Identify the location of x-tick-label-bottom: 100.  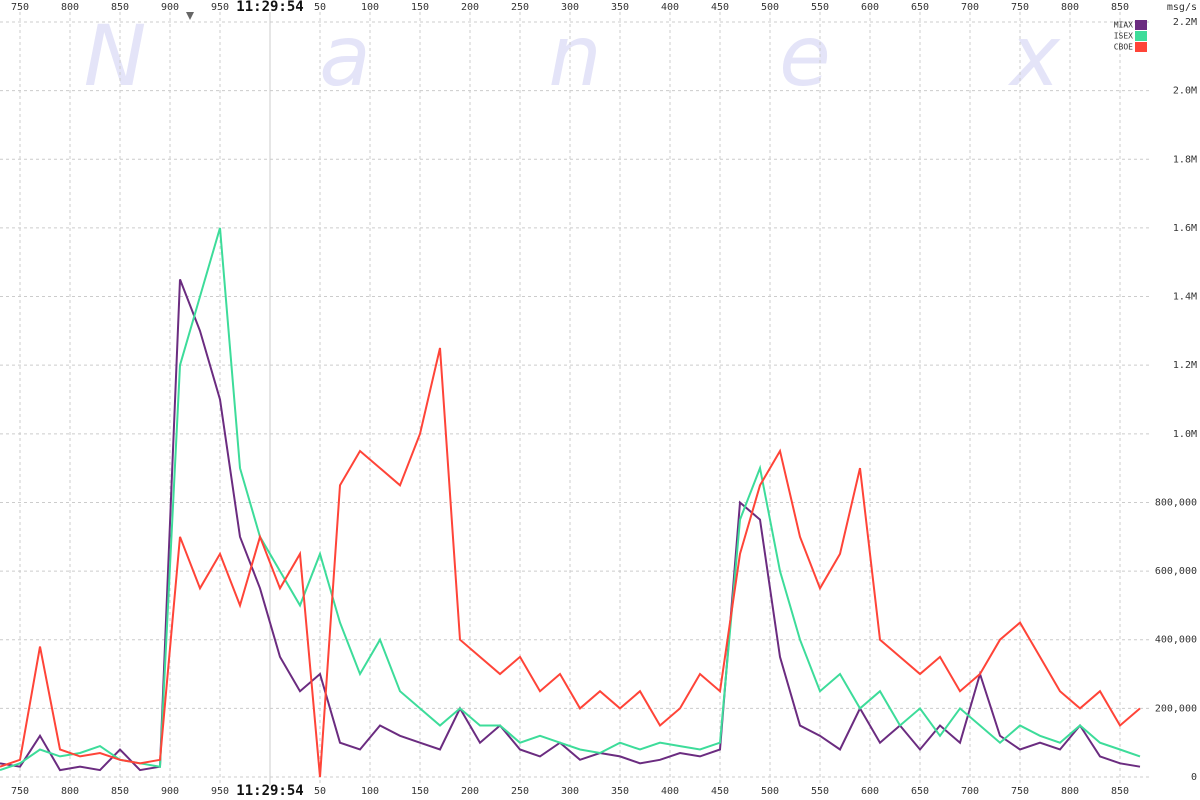
(370, 791).